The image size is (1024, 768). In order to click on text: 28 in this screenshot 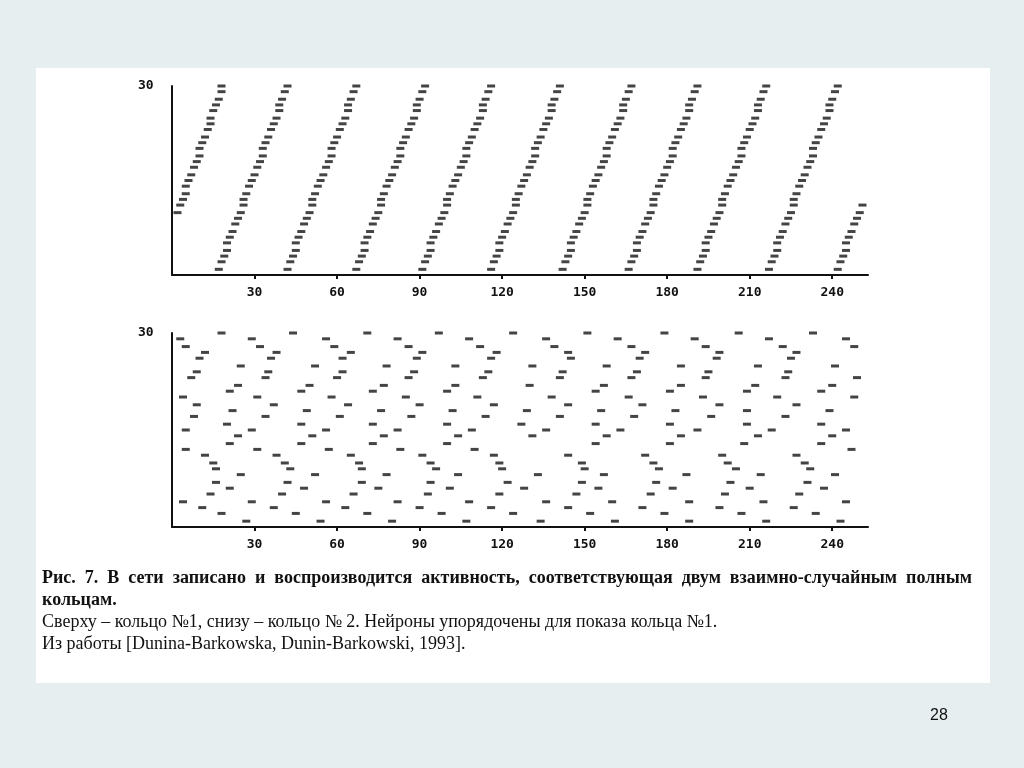, I will do `click(939, 715)`.